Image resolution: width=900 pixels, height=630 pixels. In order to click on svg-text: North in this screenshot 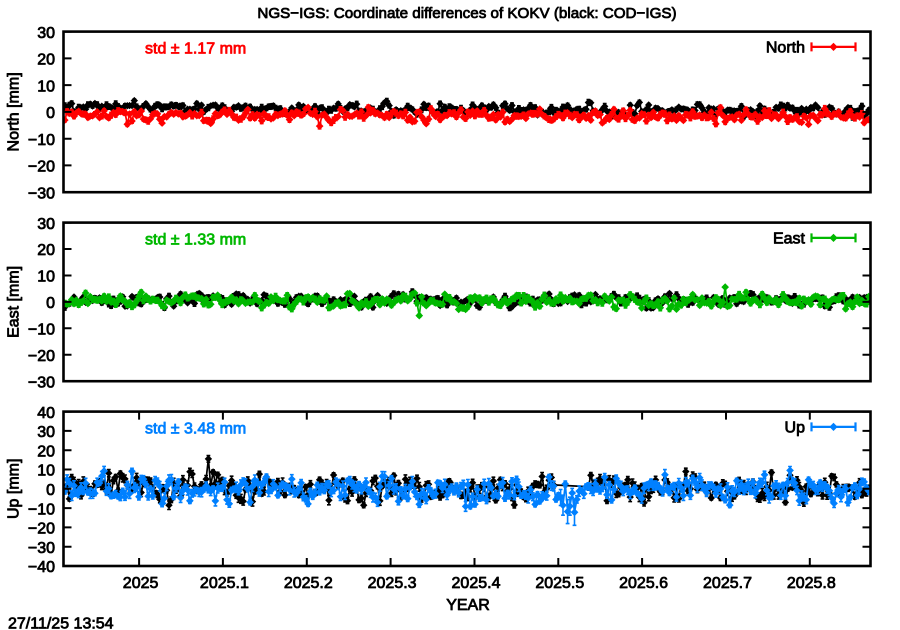, I will do `click(785, 47)`.